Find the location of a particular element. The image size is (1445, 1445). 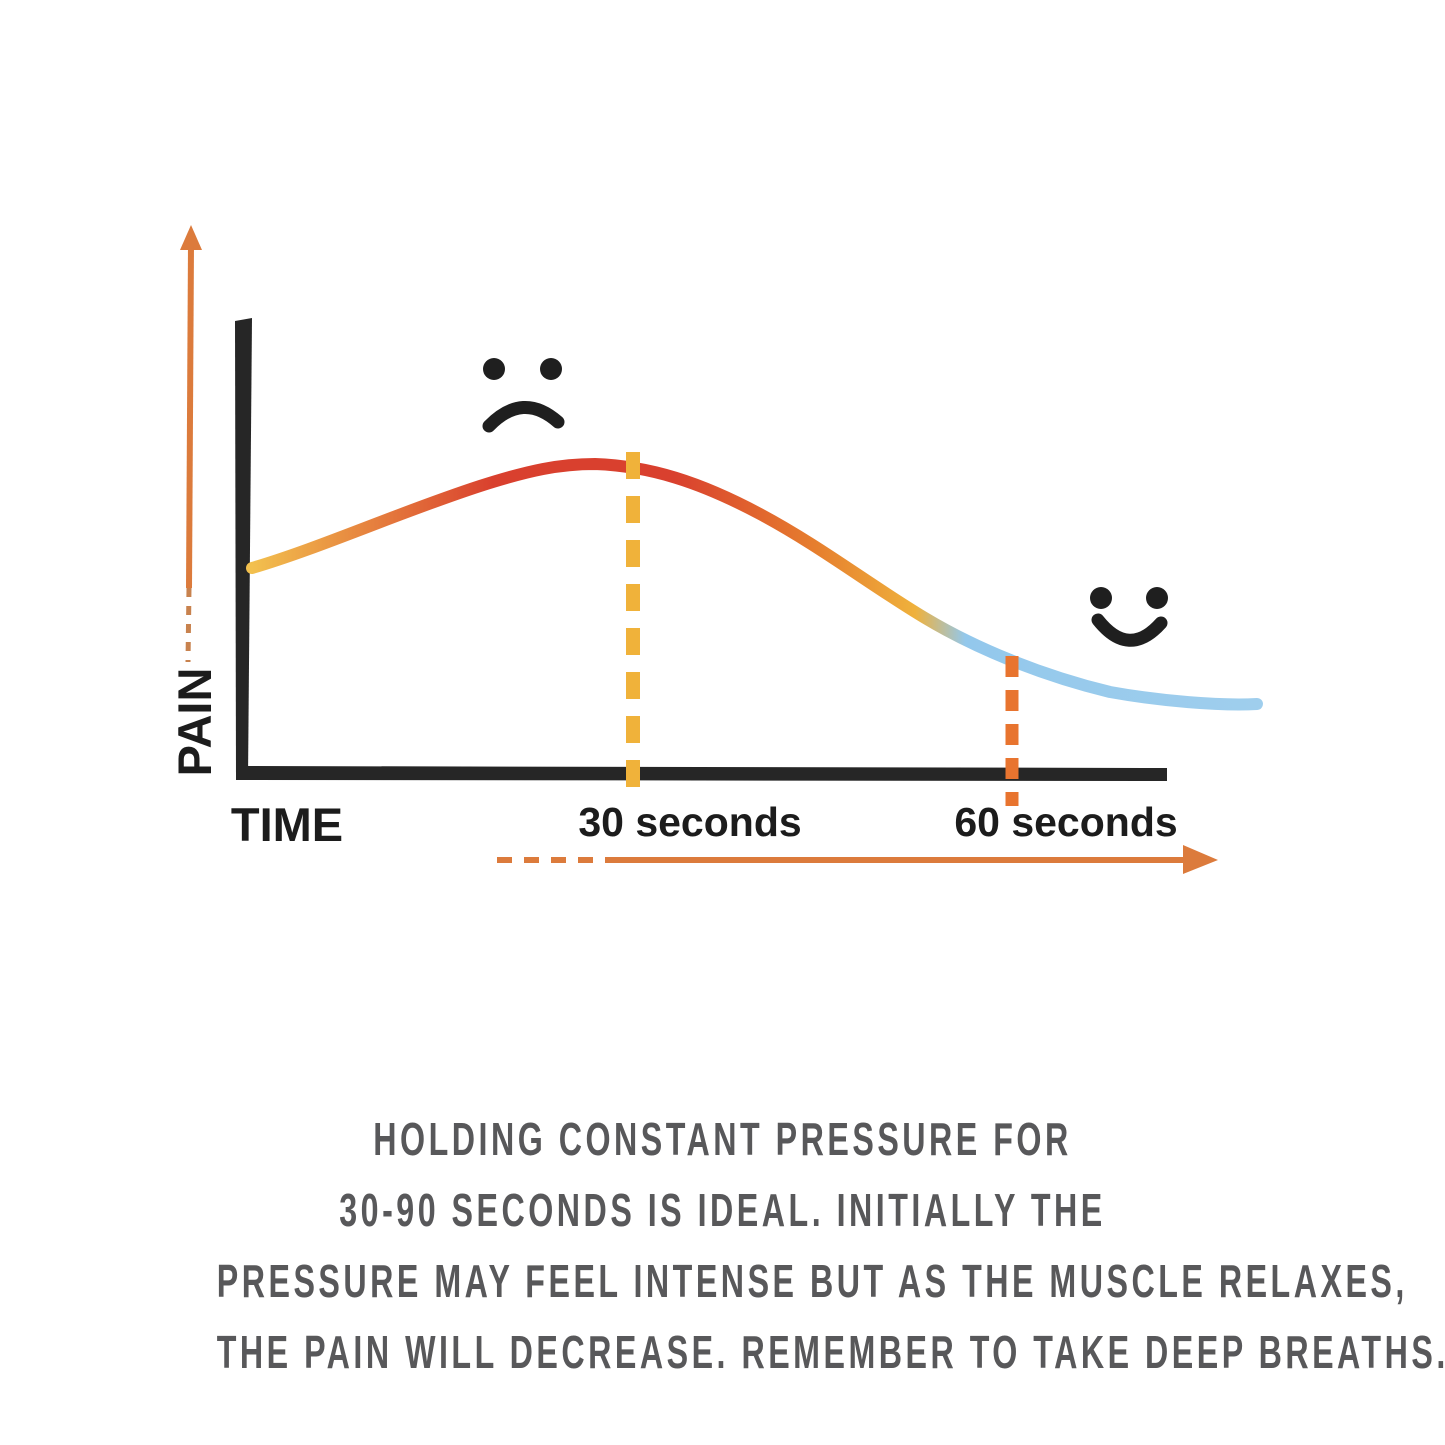

caption-line-1: HOLDING CONSTANT PRESSURE FOR is located at coordinates (722, 1139).